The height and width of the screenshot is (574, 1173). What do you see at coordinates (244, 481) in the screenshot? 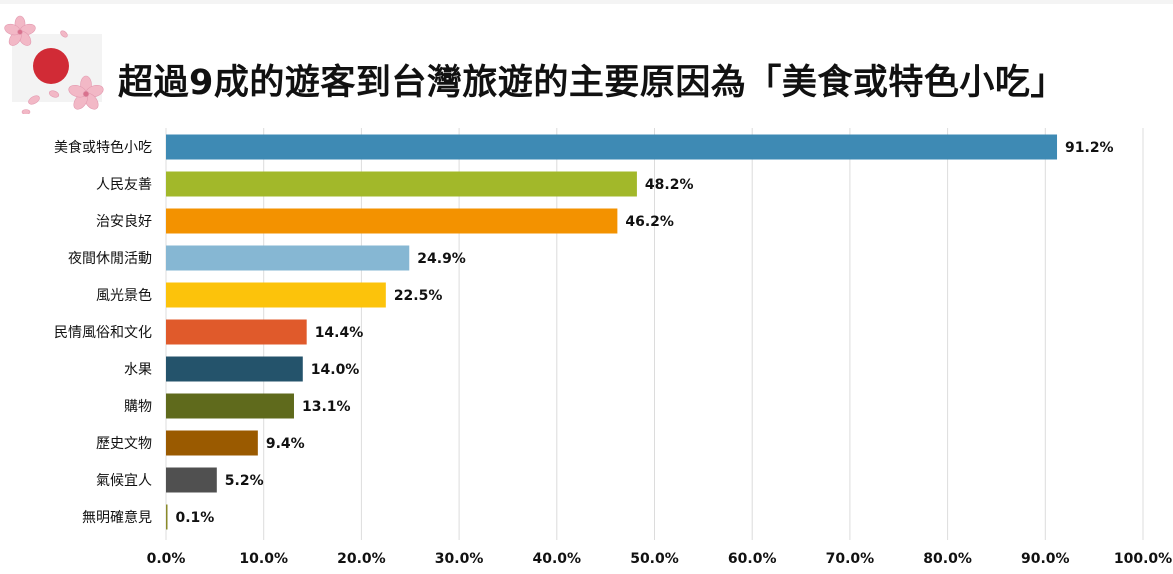
I see `data-label: 5.2%` at bounding box center [244, 481].